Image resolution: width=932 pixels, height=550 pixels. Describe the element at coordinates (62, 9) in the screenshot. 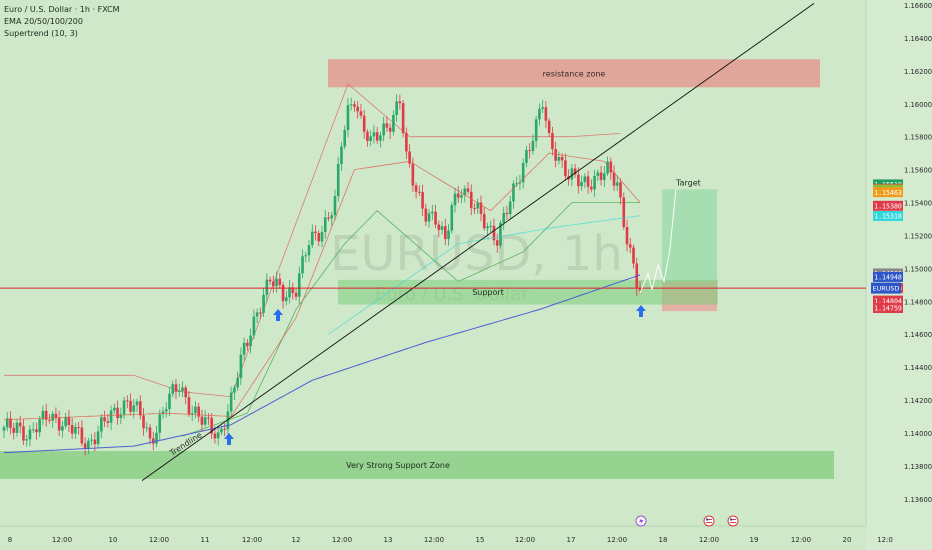

I see `symbol-title: Euro / U.S. Dollar · 1h · FXCM` at that location.